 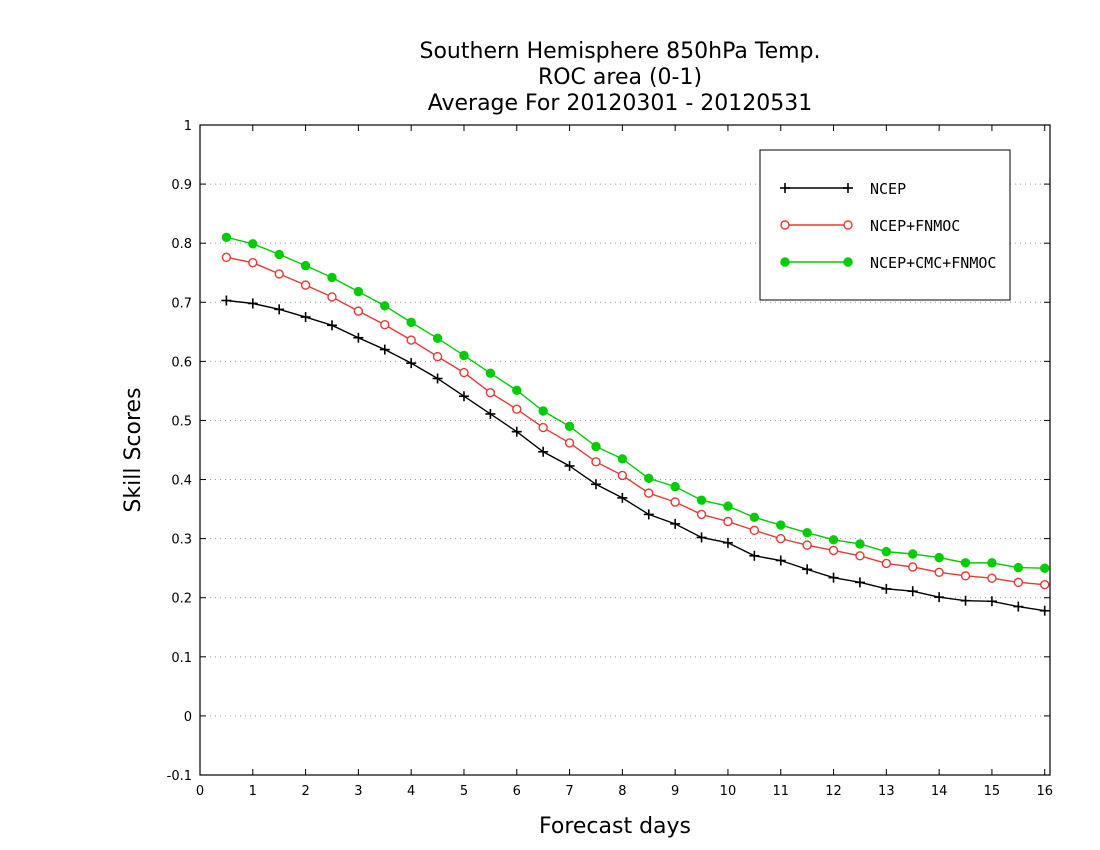 What do you see at coordinates (181, 421) in the screenshot?
I see `y-tick-label: 0.5` at bounding box center [181, 421].